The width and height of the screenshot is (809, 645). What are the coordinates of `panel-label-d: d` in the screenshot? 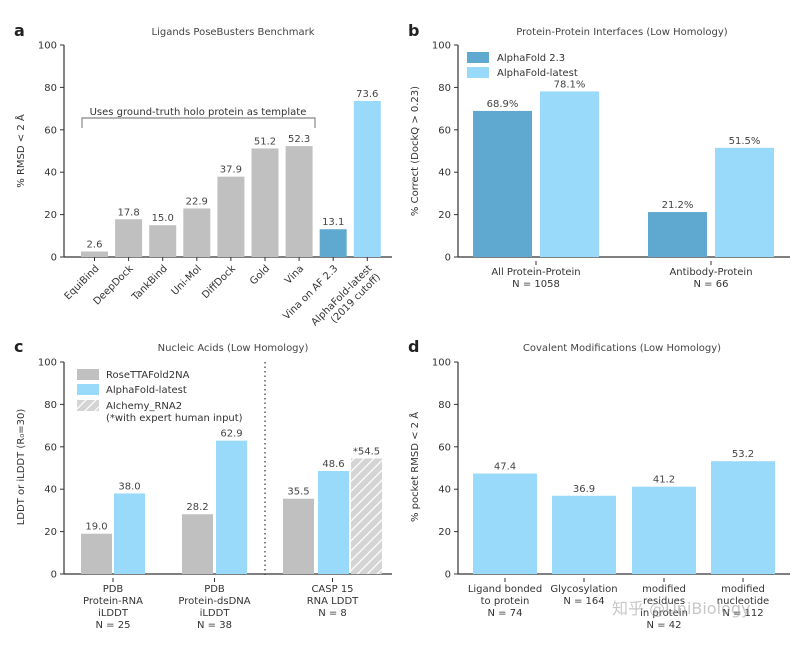 It's located at (413, 346).